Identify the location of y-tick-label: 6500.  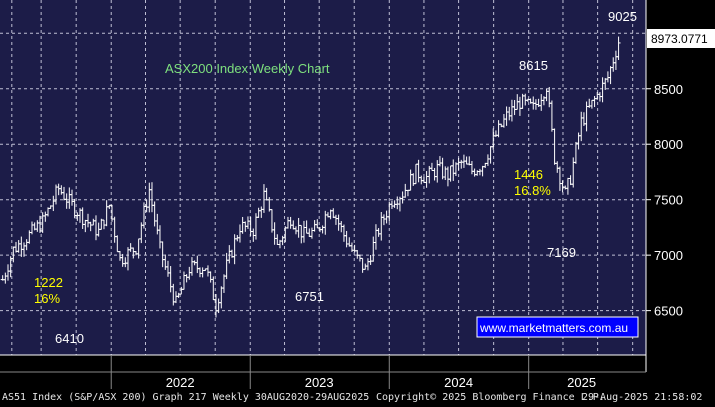
(668, 311).